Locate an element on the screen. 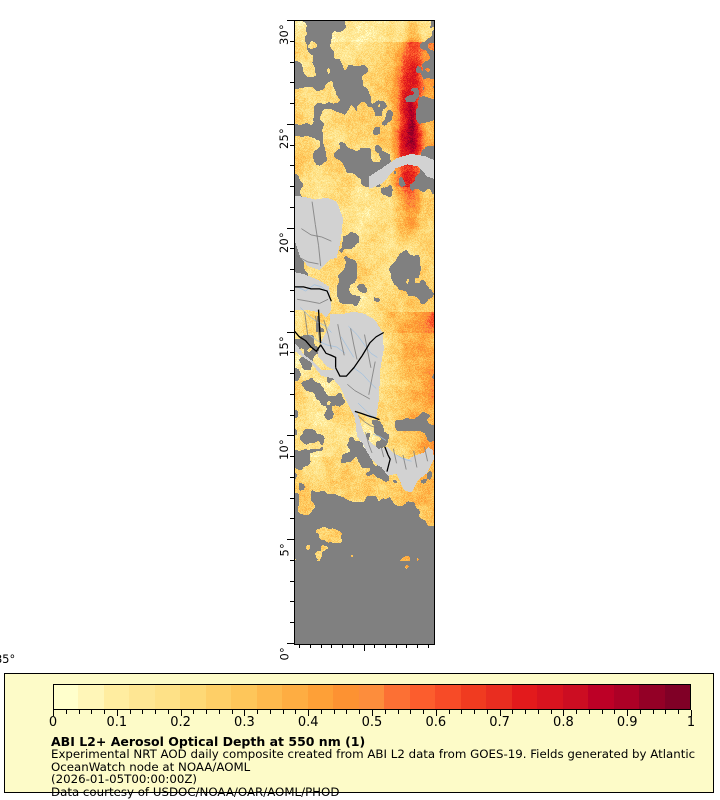  colorbar-tick-label: 0.2 is located at coordinates (180, 722).